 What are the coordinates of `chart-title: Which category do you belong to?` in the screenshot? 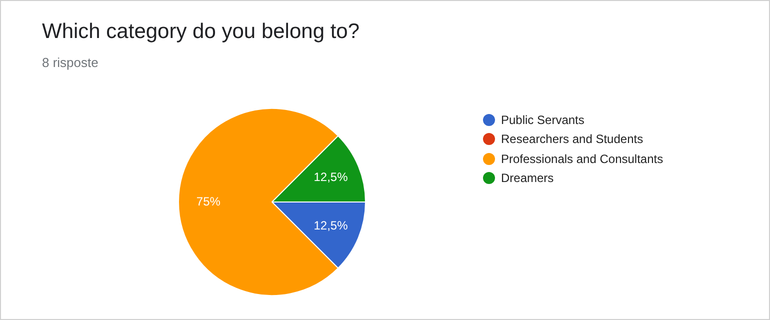 It's located at (201, 32).